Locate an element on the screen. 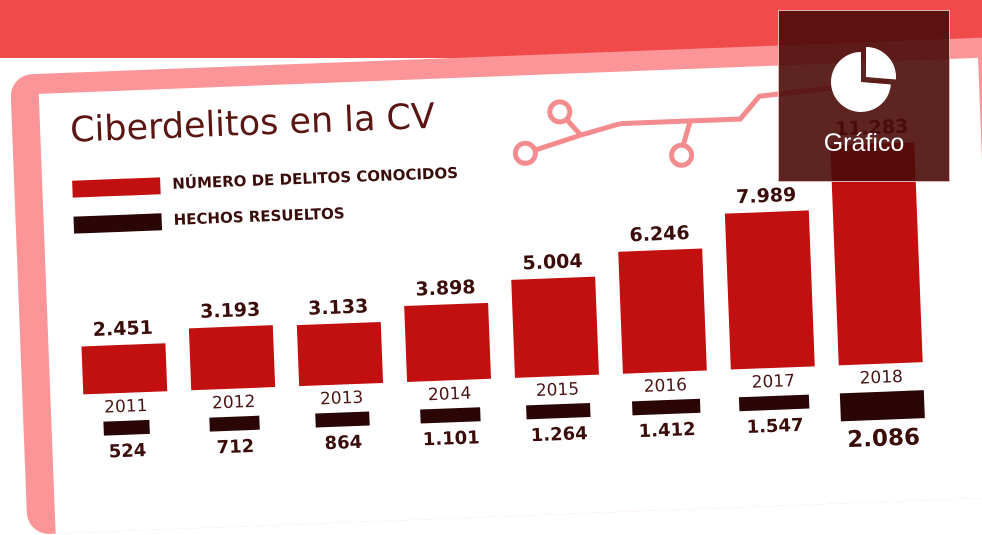 Image resolution: width=982 pixels, height=535 pixels. value-label-resueltos-2018: 2.086 is located at coordinates (883, 439).